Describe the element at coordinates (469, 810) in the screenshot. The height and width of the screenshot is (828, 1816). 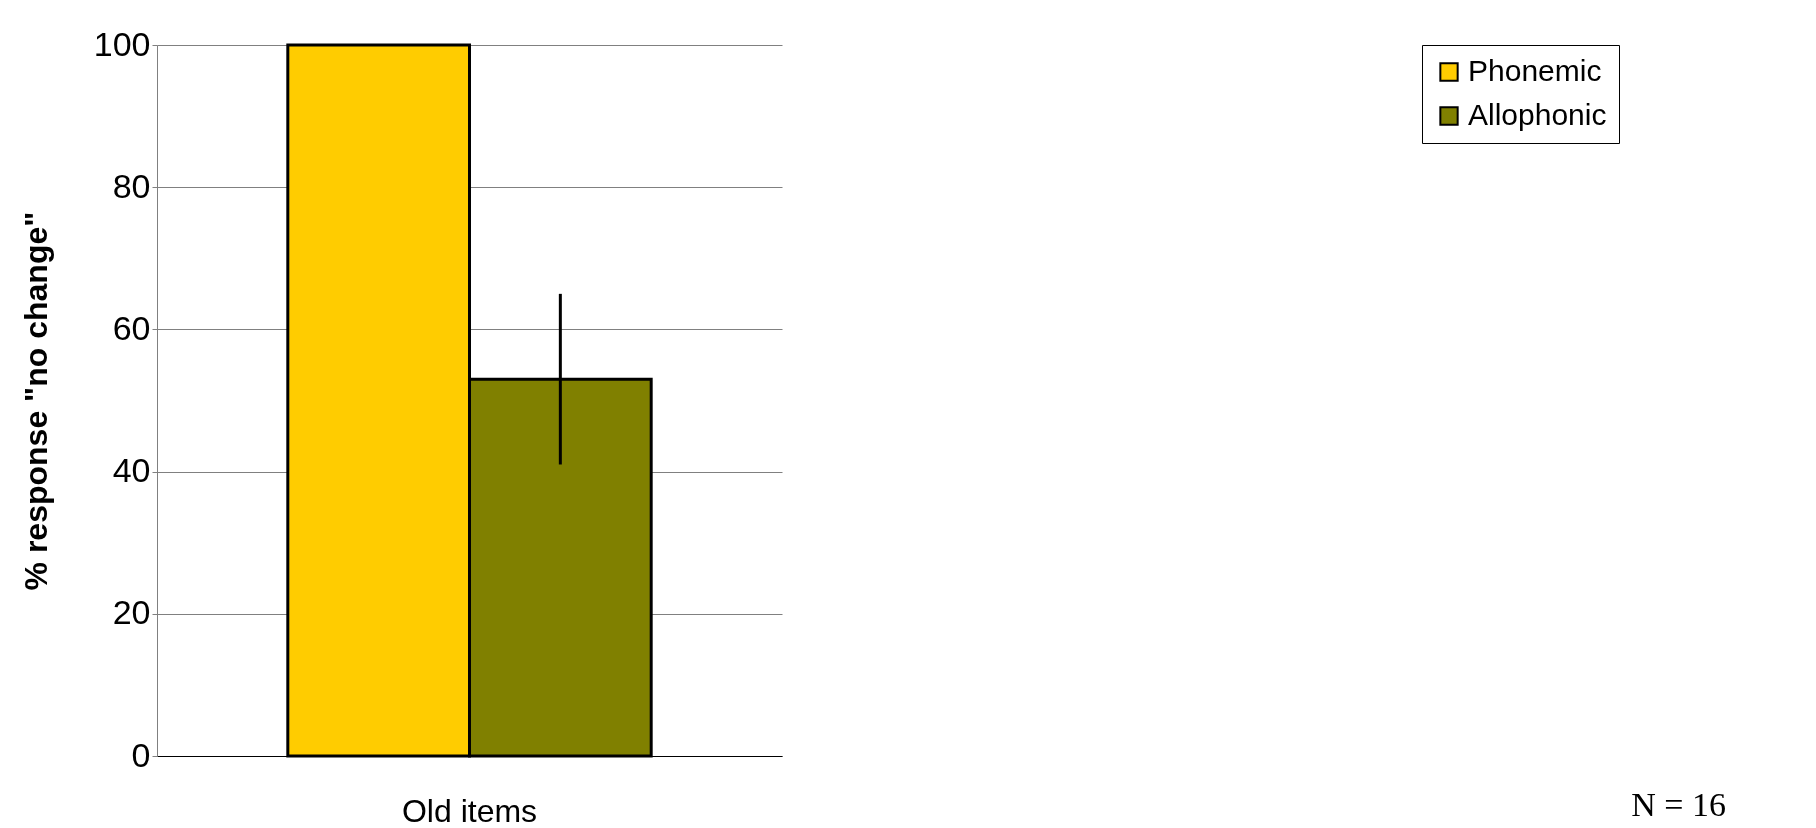
I see `x-tick-label: Old items` at that location.